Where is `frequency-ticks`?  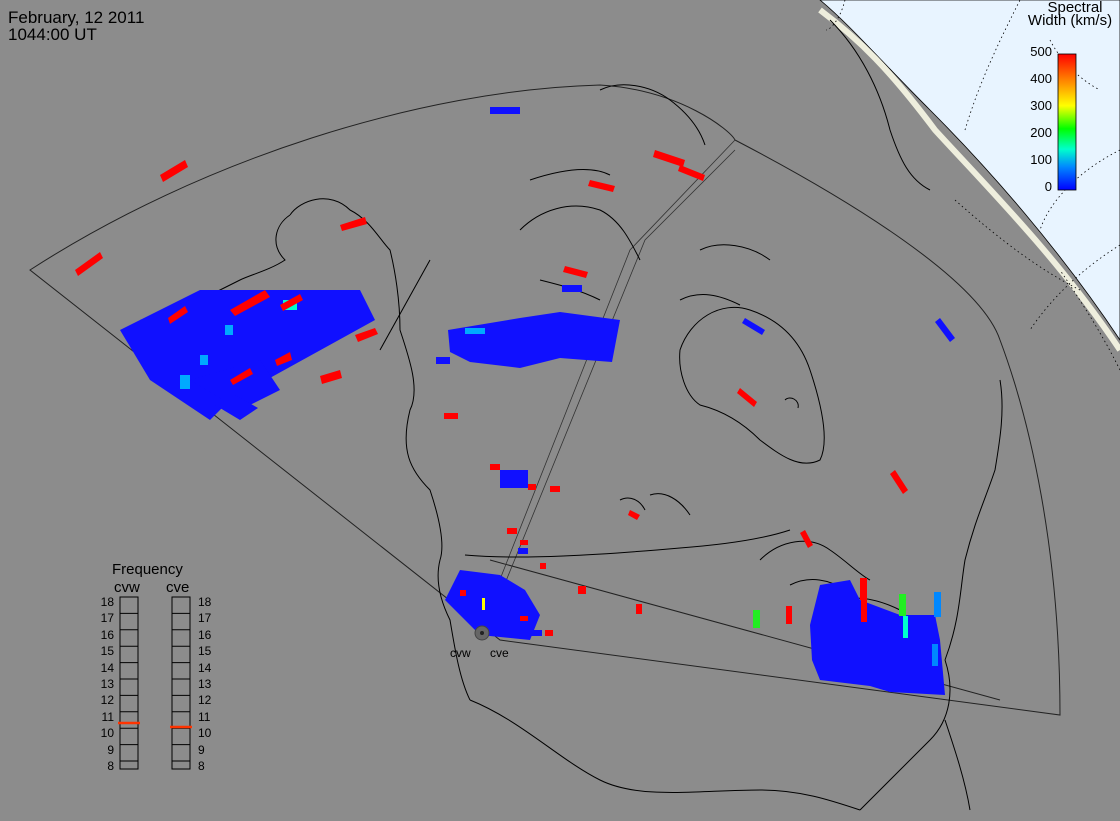
frequency-ticks is located at coordinates (155, 687).